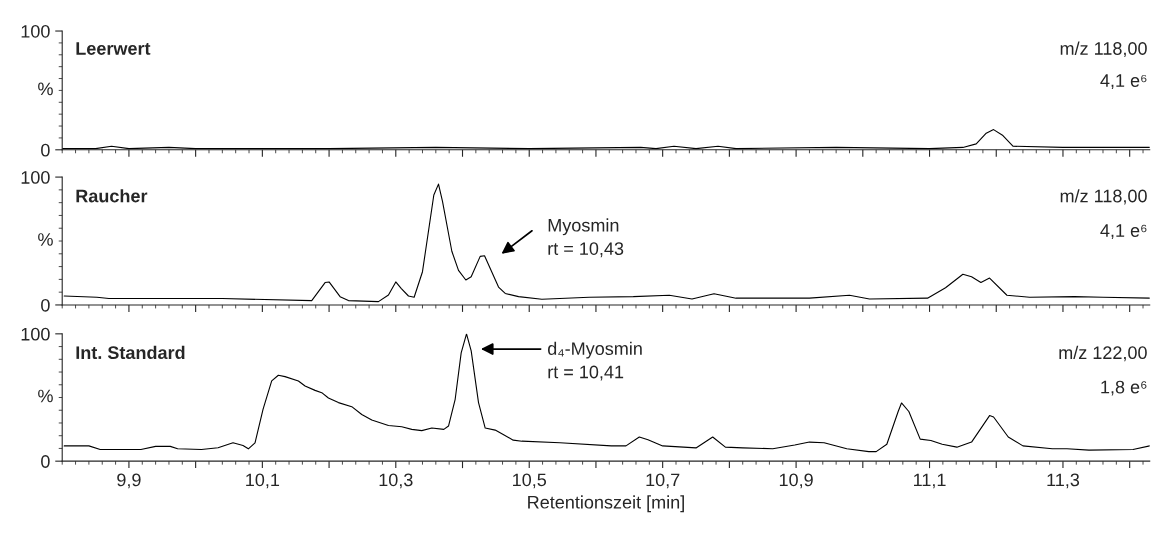 This screenshot has height=535, width=1152. Describe the element at coordinates (930, 481) in the screenshot. I see `x-tick-label: 11,1` at that location.